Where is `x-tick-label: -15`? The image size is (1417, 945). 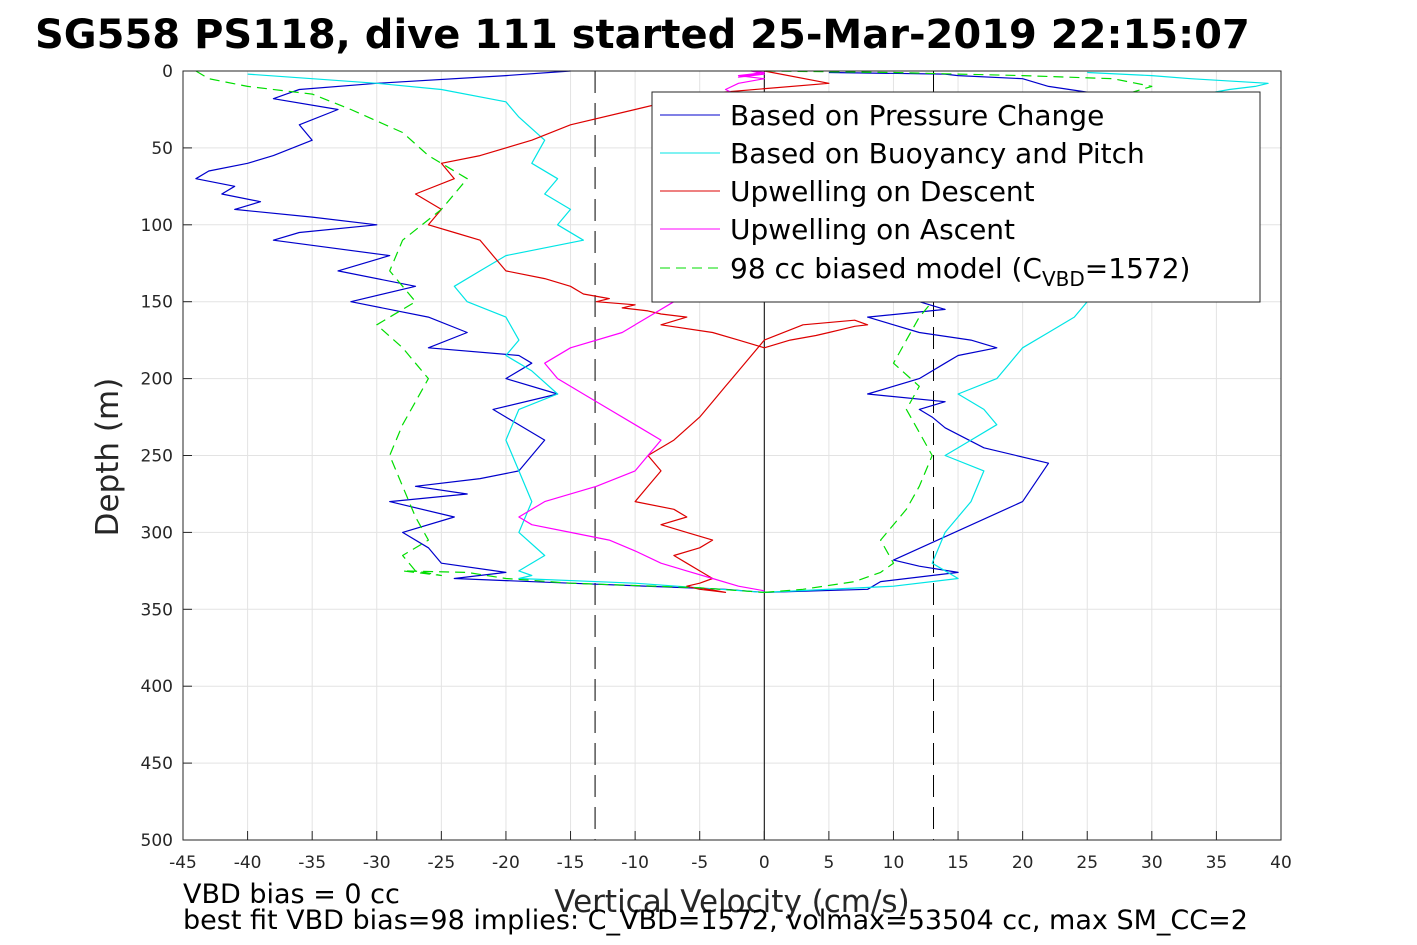 x-tick-label: -15 is located at coordinates (571, 863).